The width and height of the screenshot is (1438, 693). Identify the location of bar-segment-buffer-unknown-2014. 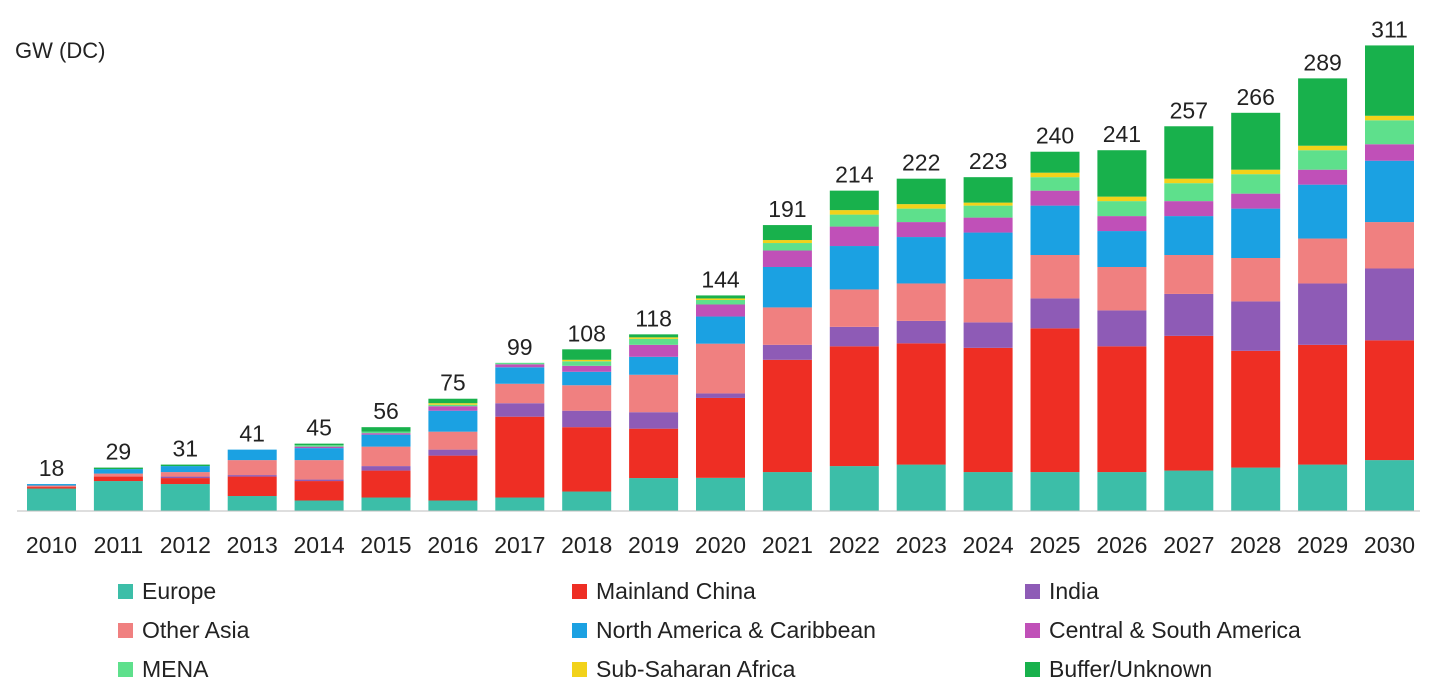
(319, 444).